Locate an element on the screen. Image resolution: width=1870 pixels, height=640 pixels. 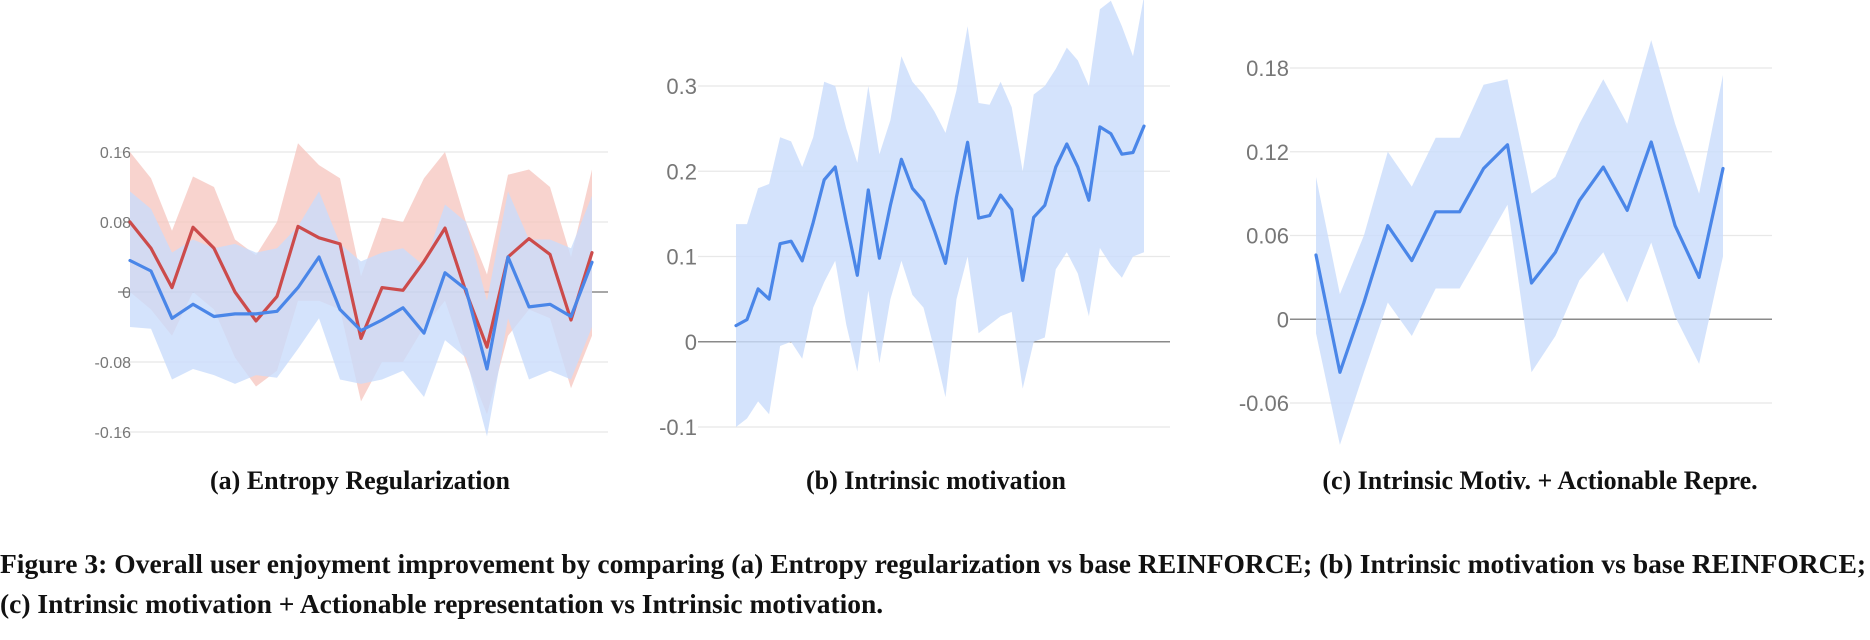
chart-a-plot: 0.16 0.08 0 -0.08 -0.16 is located at coordinates (351, 292).